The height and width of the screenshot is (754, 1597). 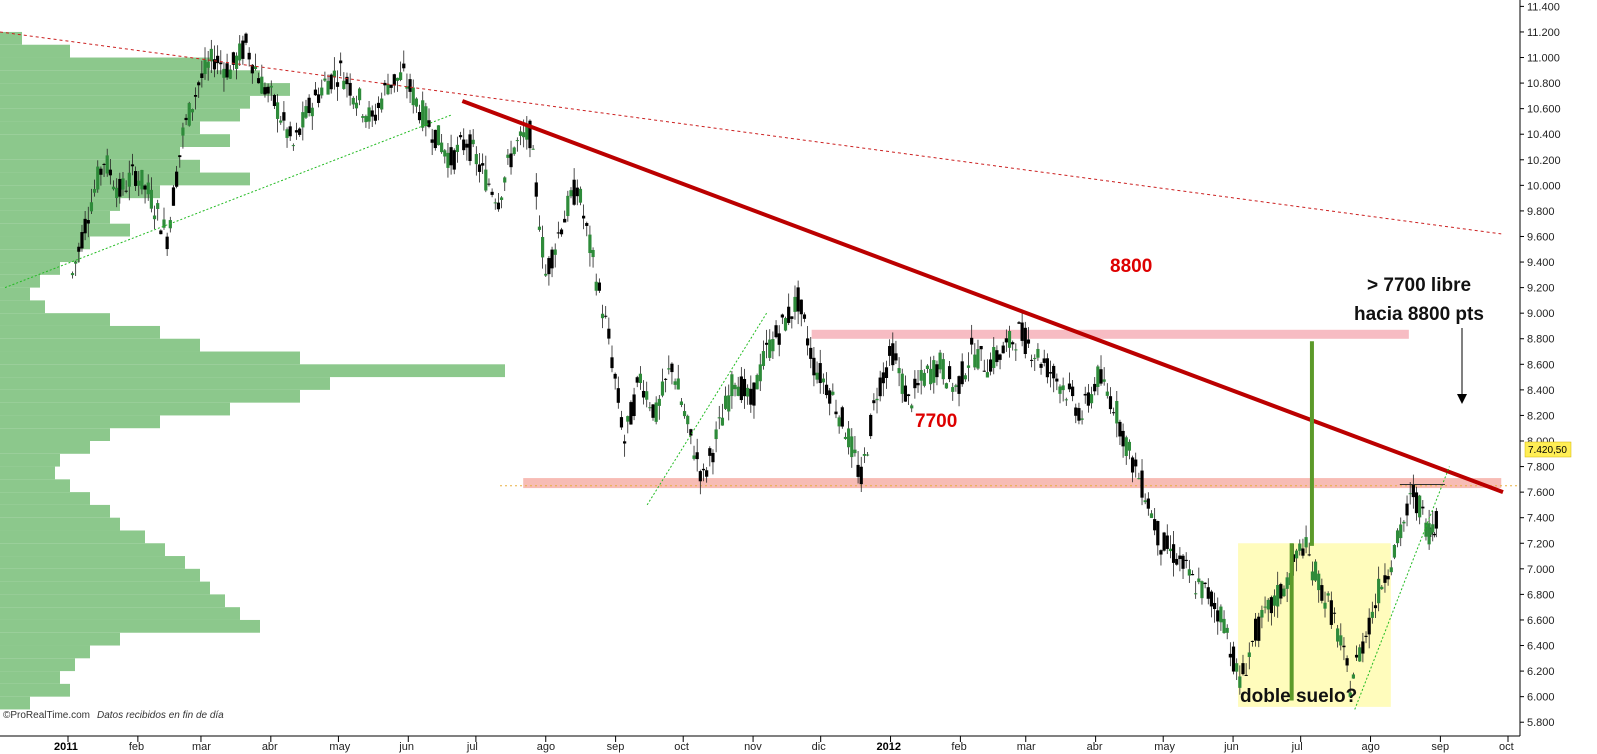 I want to click on x-tick-label: mar, so click(x=201, y=747).